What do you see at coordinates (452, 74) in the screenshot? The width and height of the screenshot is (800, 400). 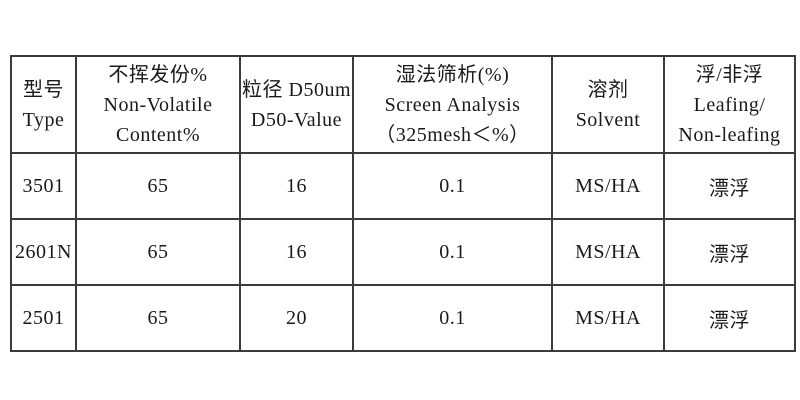 I see `header-screen-analysis-zh: 湿法筛析(%)` at bounding box center [452, 74].